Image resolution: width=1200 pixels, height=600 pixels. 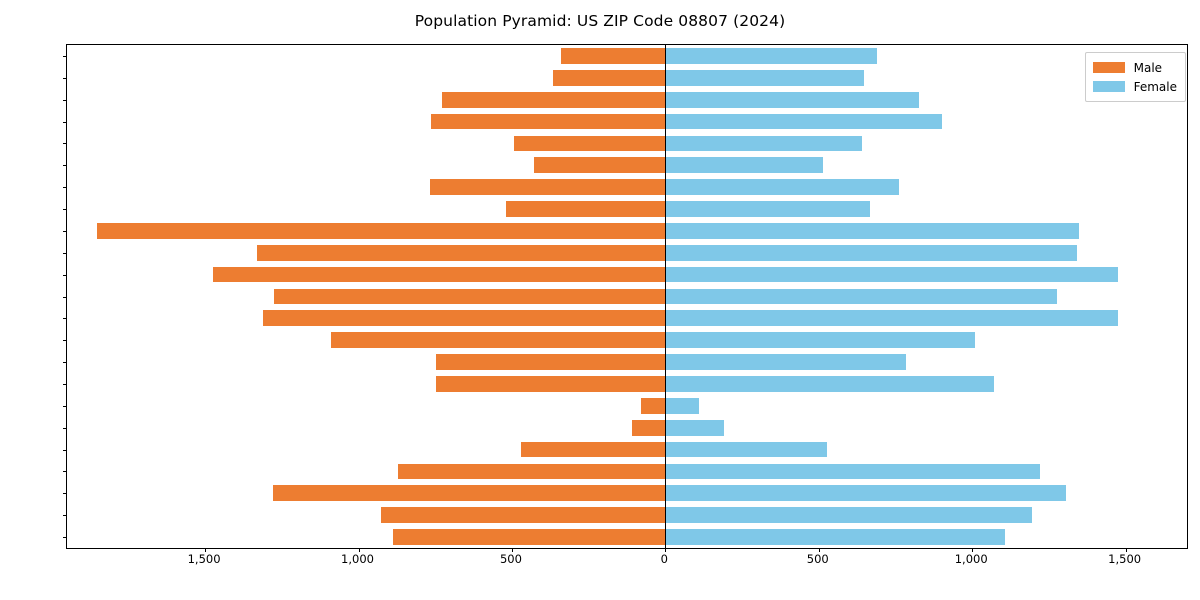 What do you see at coordinates (1134, 86) in the screenshot?
I see `legend-item-female: Female` at bounding box center [1134, 86].